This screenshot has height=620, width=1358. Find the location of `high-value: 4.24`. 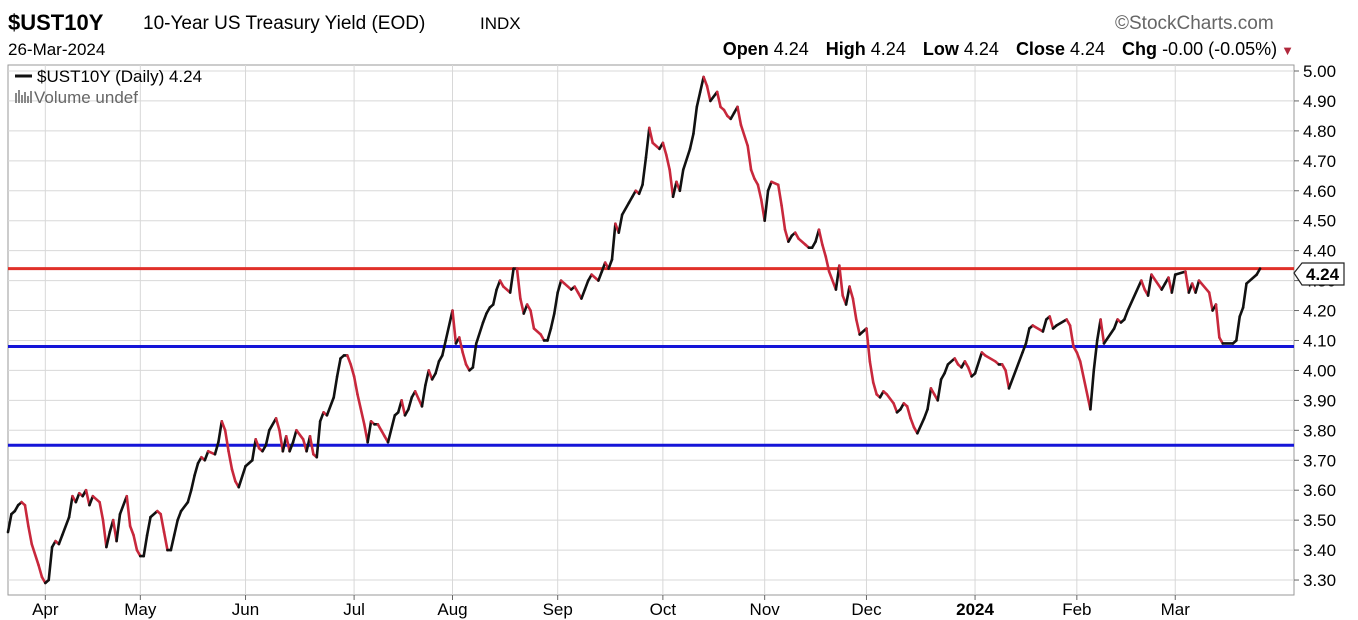

high-value: 4.24 is located at coordinates (888, 49).